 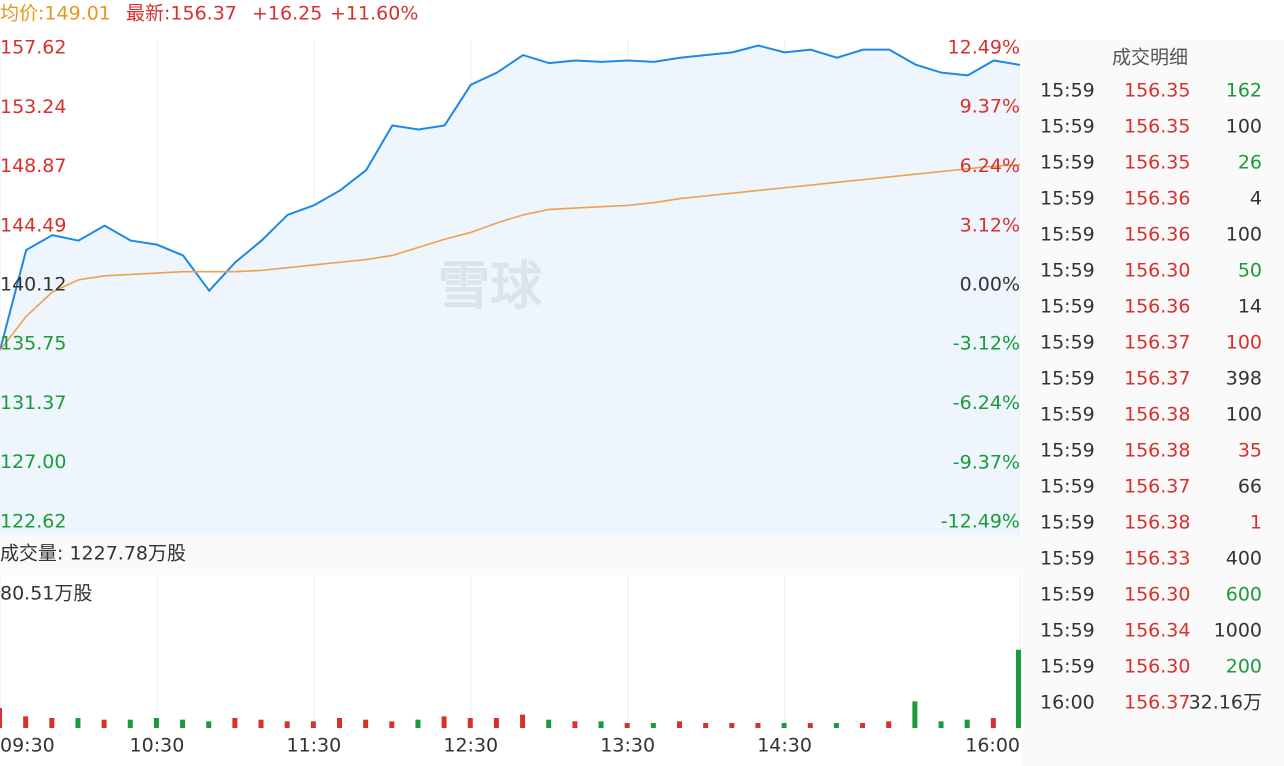 I want to click on trade-volume: 398, so click(x=1244, y=379).